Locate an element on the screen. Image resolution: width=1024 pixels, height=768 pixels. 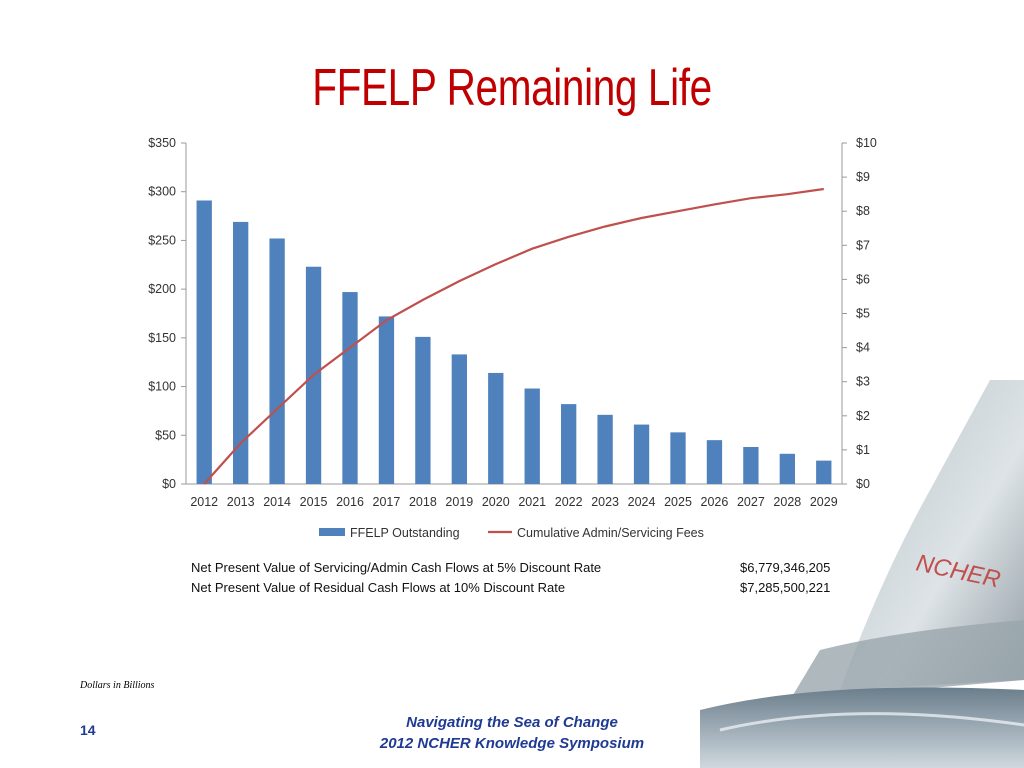
x-tick-label: 2018 is located at coordinates (423, 502).